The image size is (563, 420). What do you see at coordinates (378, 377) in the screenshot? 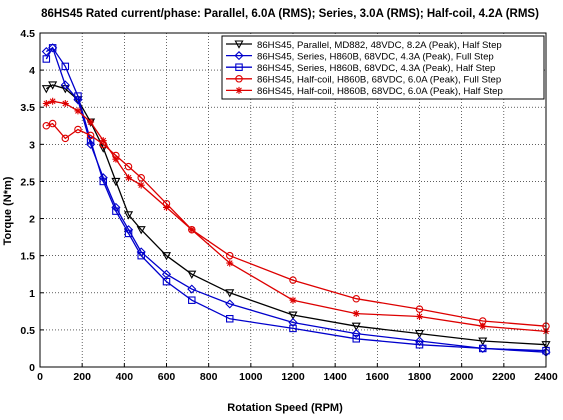
I see `x-tick-label: 1600` at bounding box center [378, 377].